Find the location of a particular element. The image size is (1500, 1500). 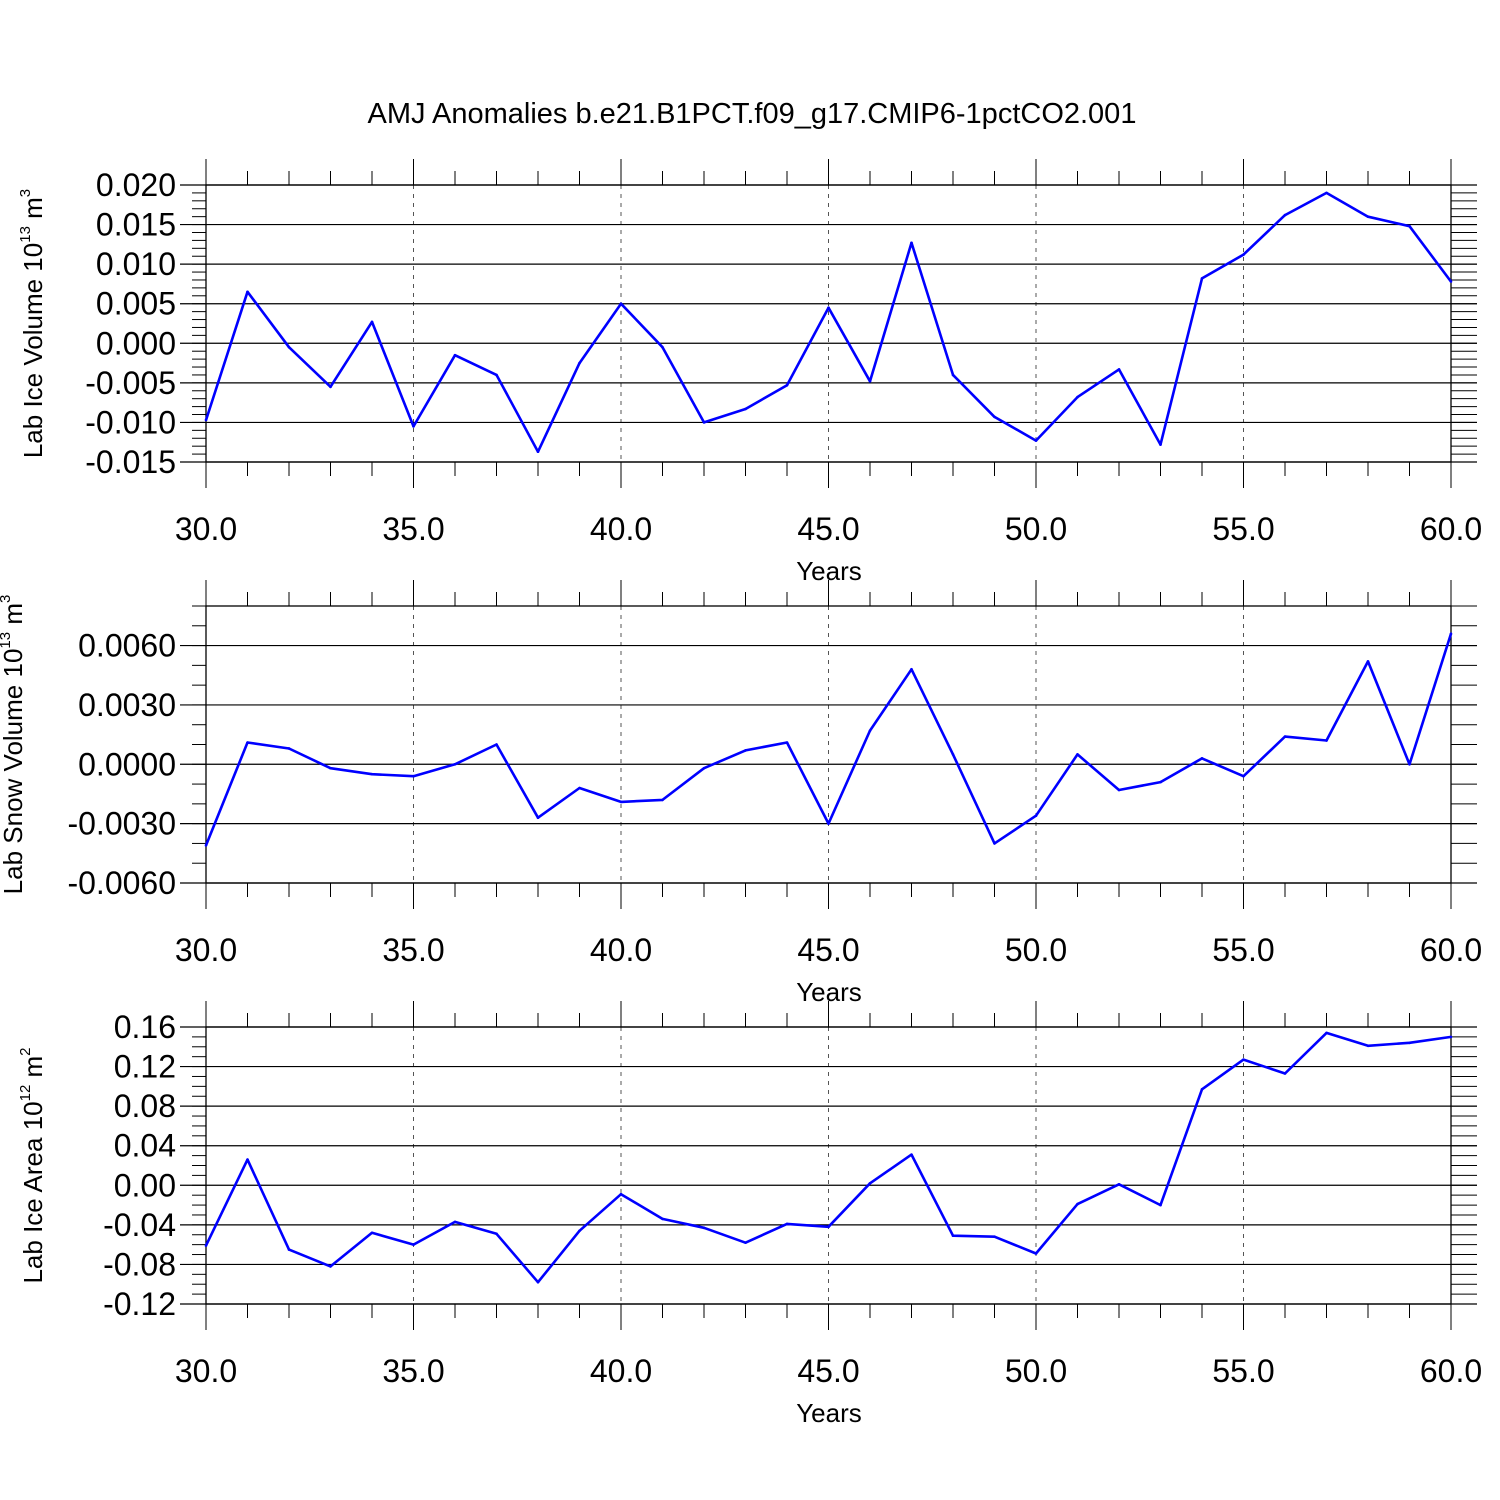

y-tick-label: -0.12 is located at coordinates (139, 1304).